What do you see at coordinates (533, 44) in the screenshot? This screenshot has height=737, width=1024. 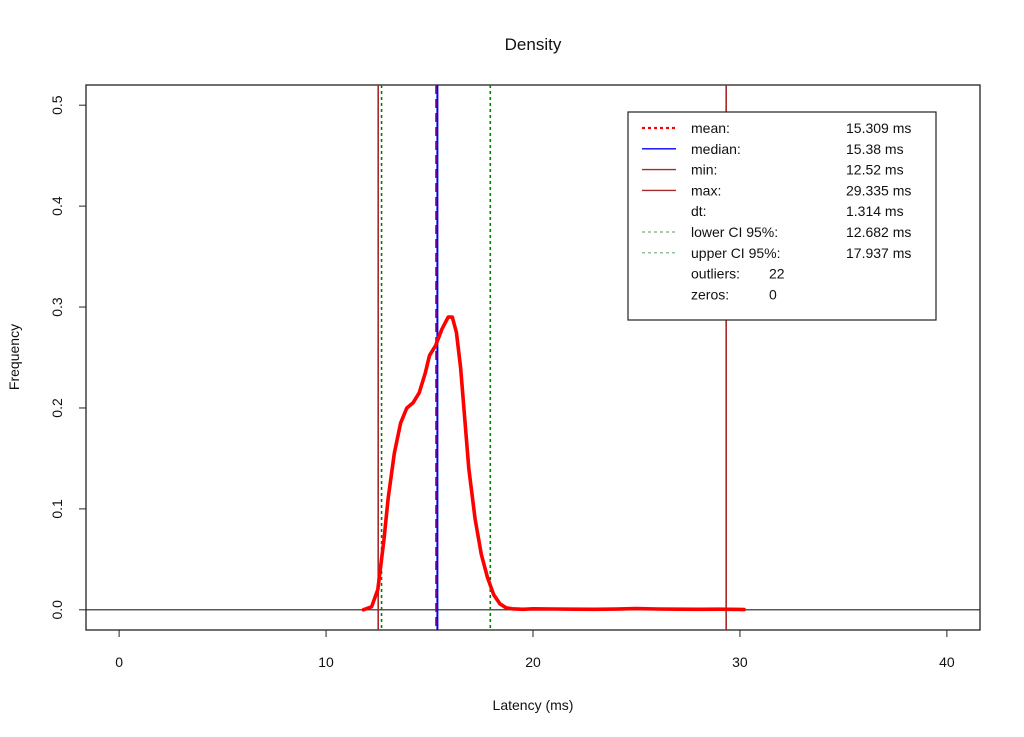 I see `chart-title: Density` at bounding box center [533, 44].